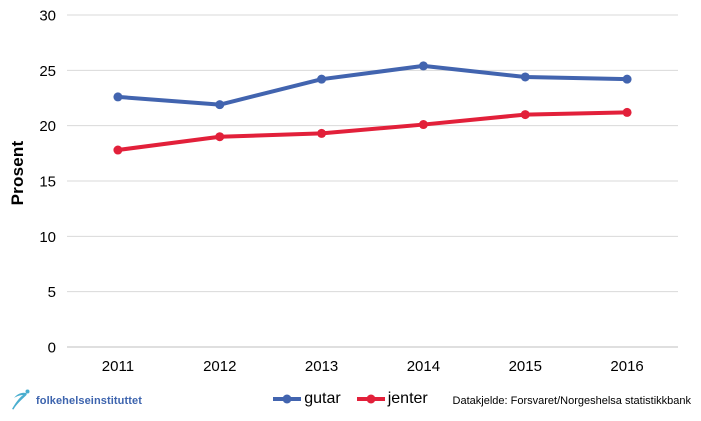  I want to click on logo-text: folkehelseinstituttet, so click(89, 401).